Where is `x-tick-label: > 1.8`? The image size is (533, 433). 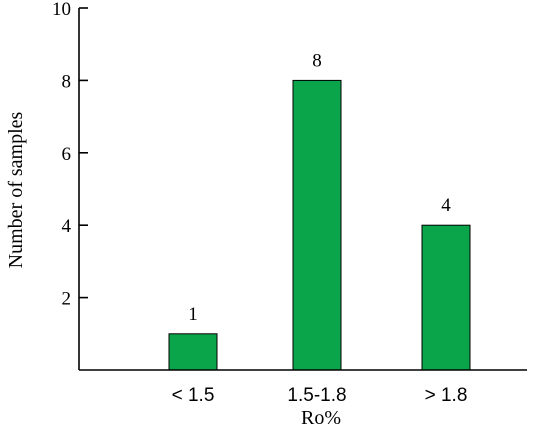
x-tick-label: > 1.8 is located at coordinates (446, 395).